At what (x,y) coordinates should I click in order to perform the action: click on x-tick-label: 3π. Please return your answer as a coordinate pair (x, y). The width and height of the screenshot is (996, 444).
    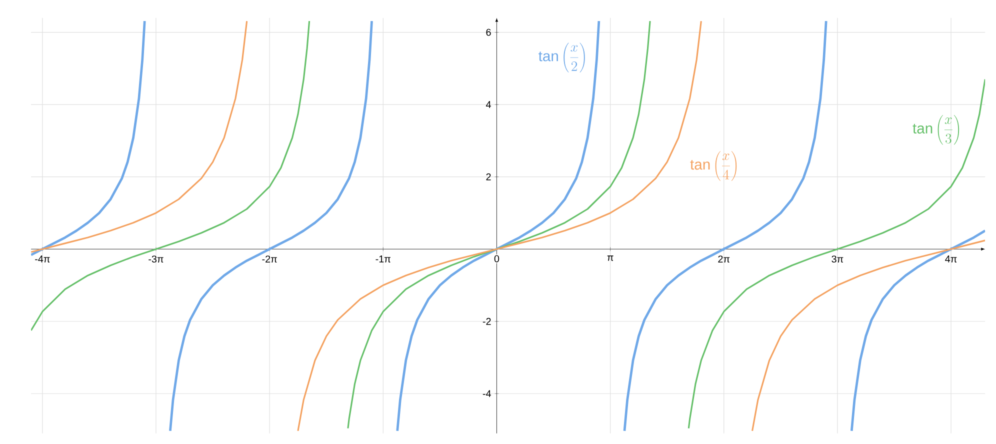
    Looking at the image, I should click on (838, 258).